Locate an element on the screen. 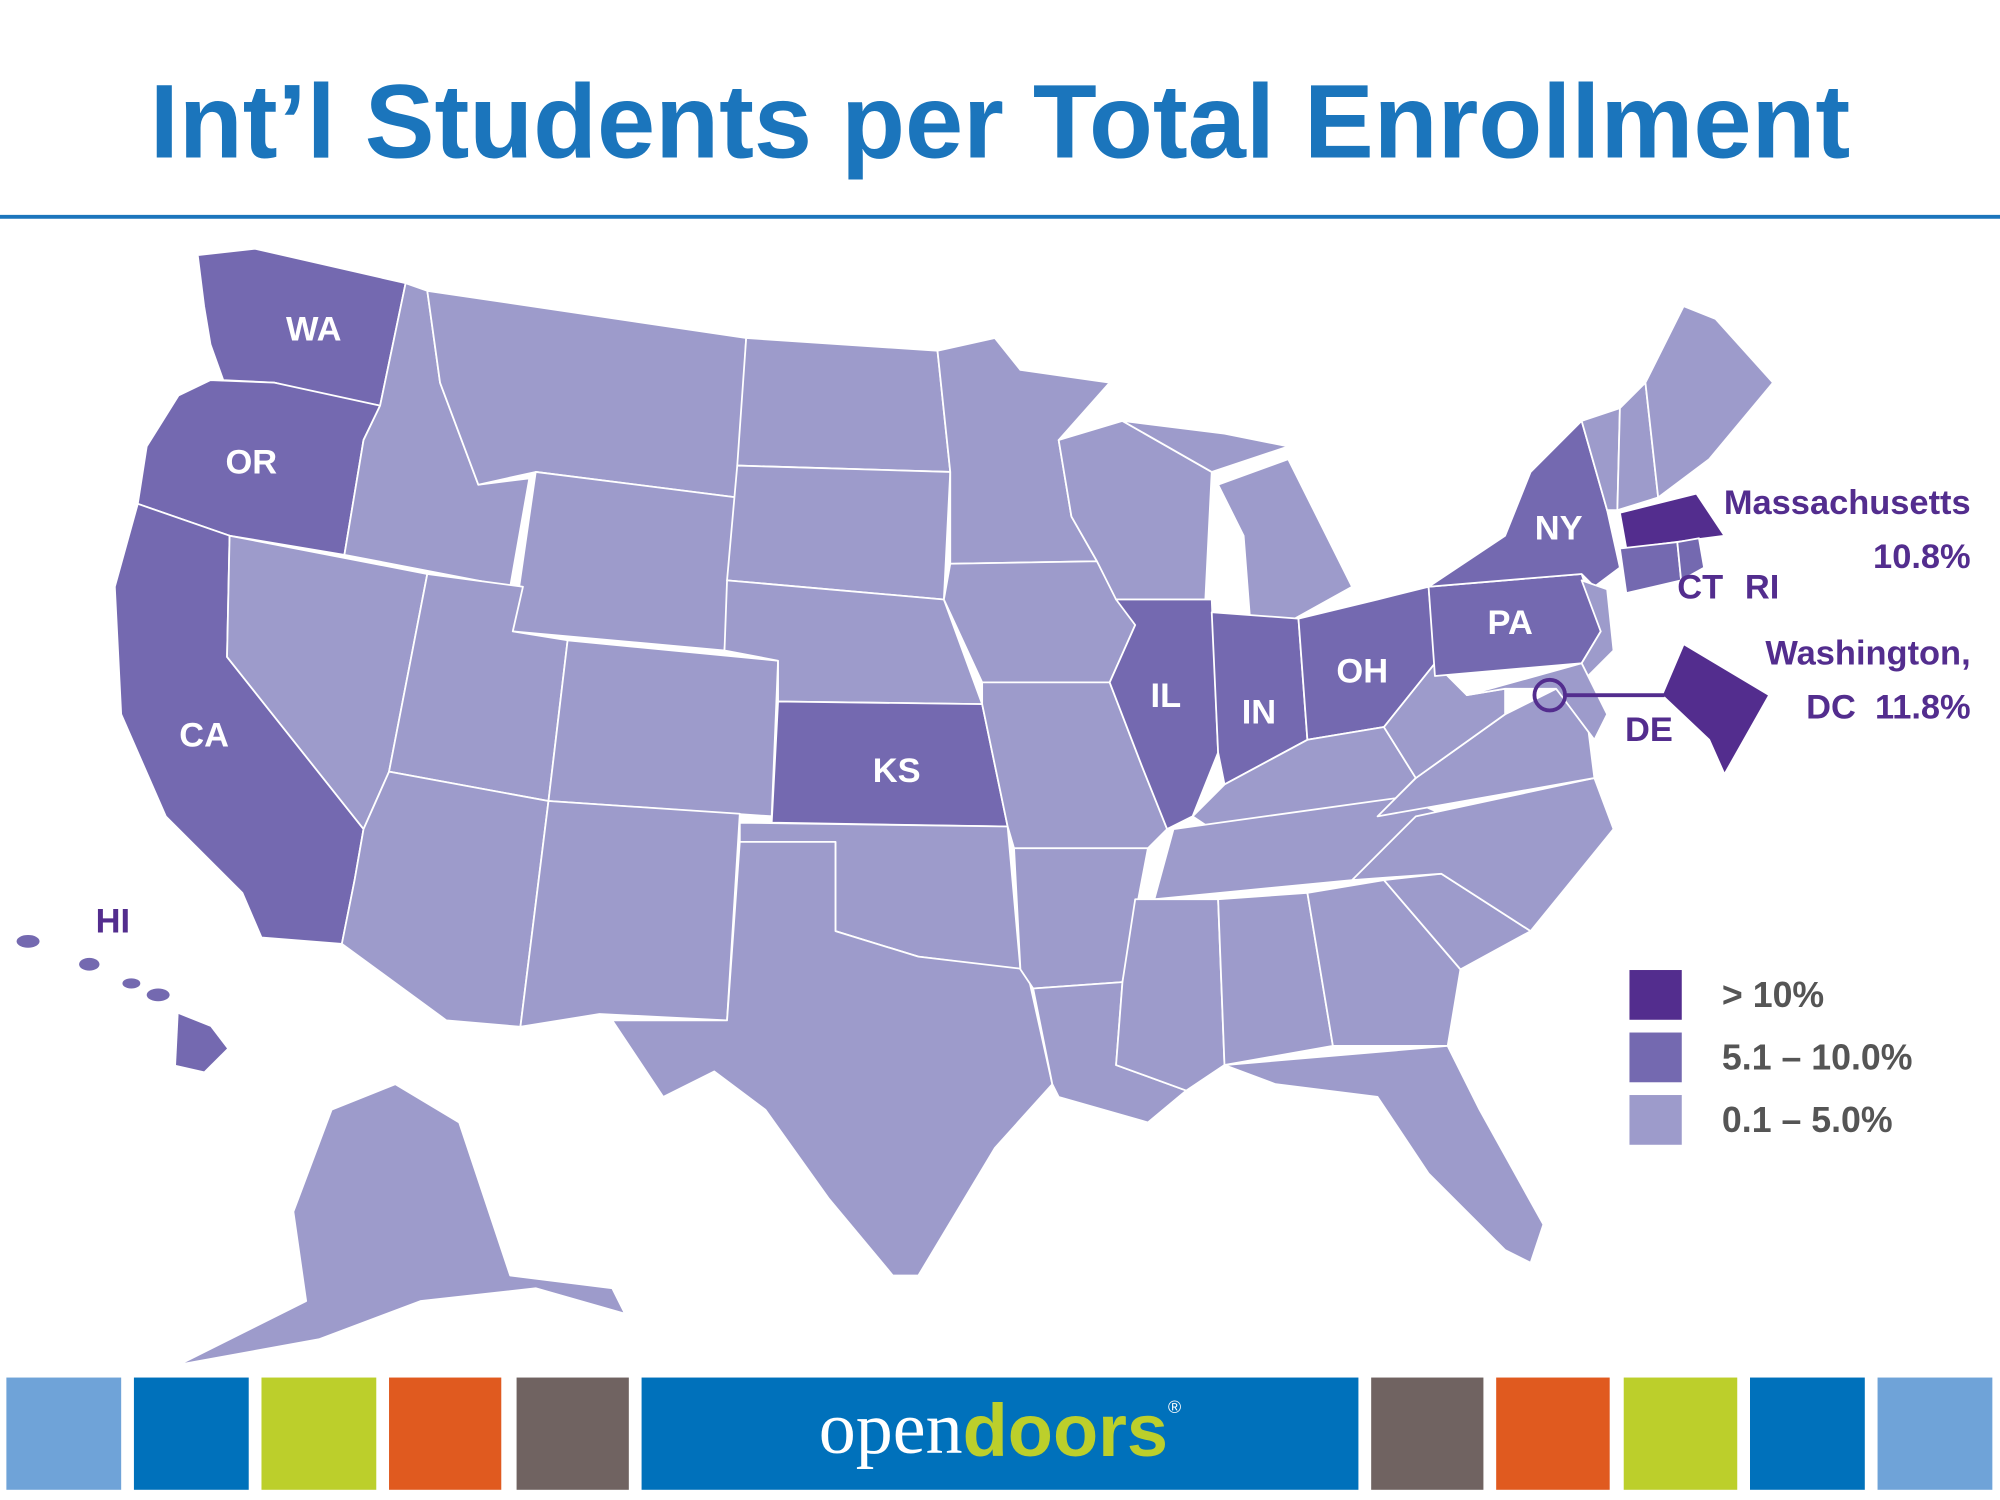 The width and height of the screenshot is (2000, 1500). ma-value: 10.8% is located at coordinates (1922, 557).